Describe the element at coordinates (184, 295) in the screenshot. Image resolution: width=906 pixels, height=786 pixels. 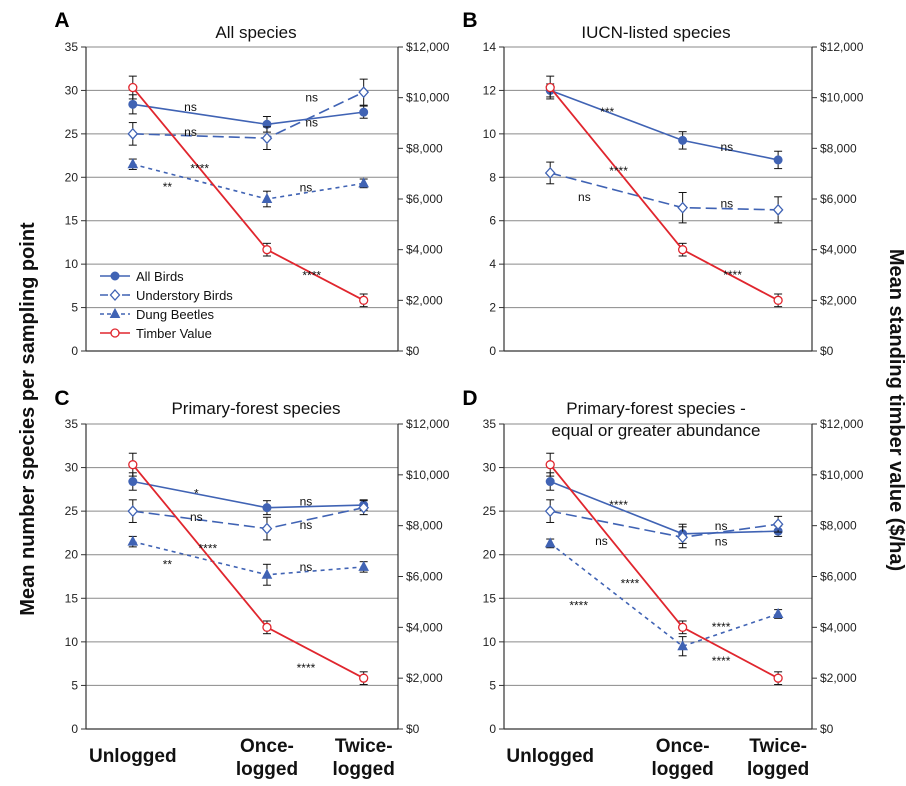
I see `legend-label: Understory Birds` at that location.